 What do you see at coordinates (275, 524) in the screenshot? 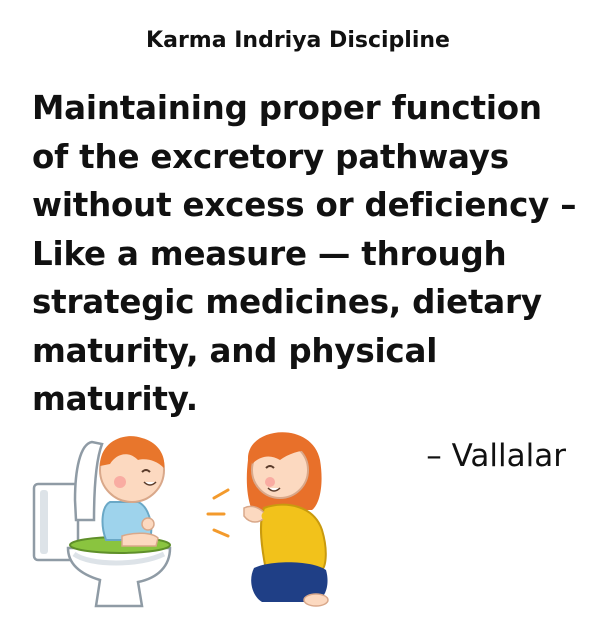
I see `mother-arm` at bounding box center [275, 524].